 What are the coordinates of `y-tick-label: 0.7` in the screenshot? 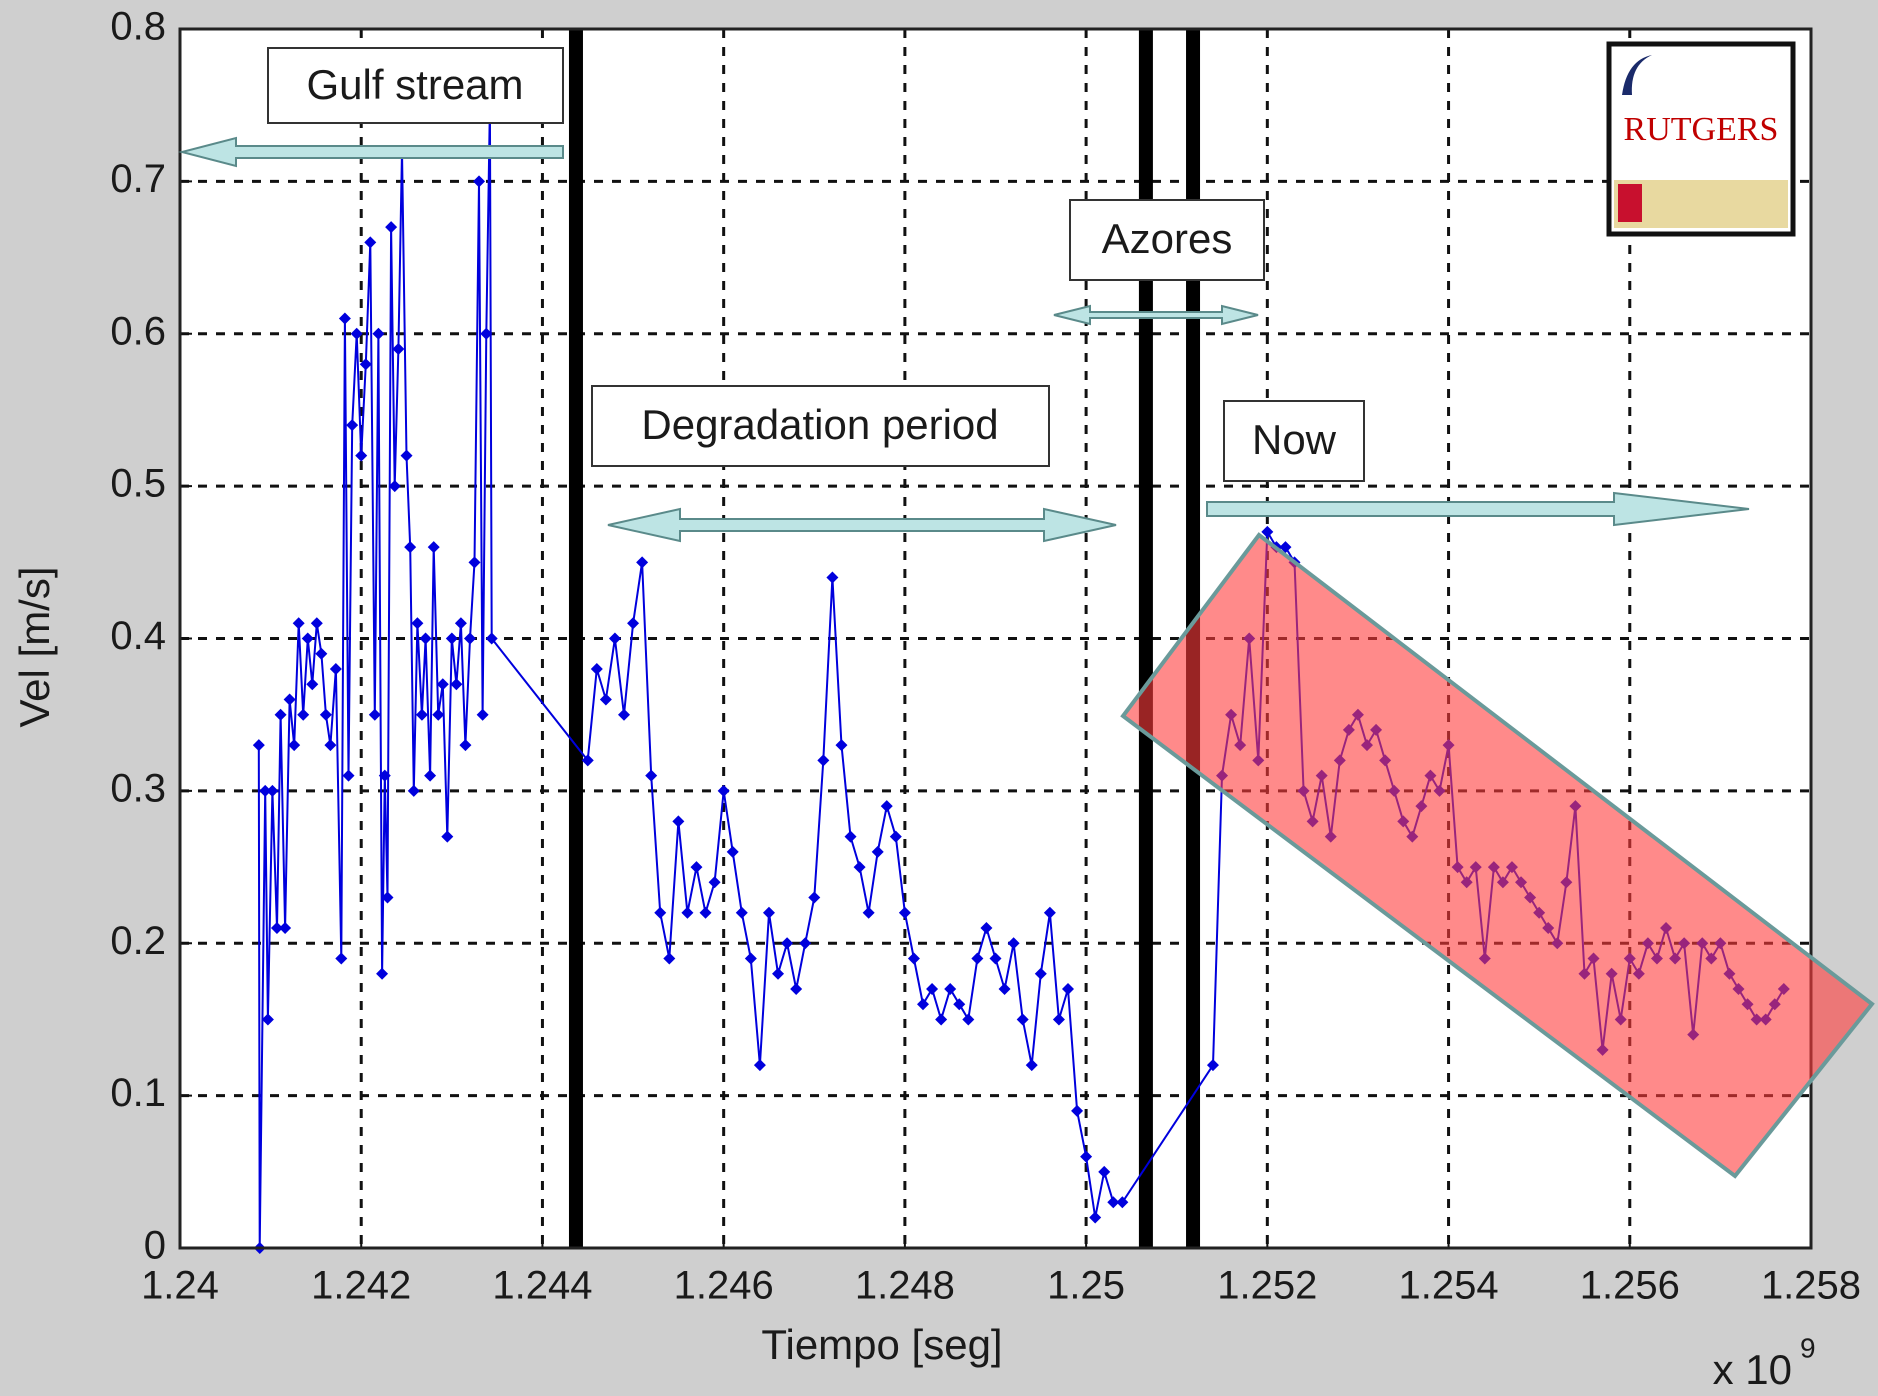 It's located at (138, 179).